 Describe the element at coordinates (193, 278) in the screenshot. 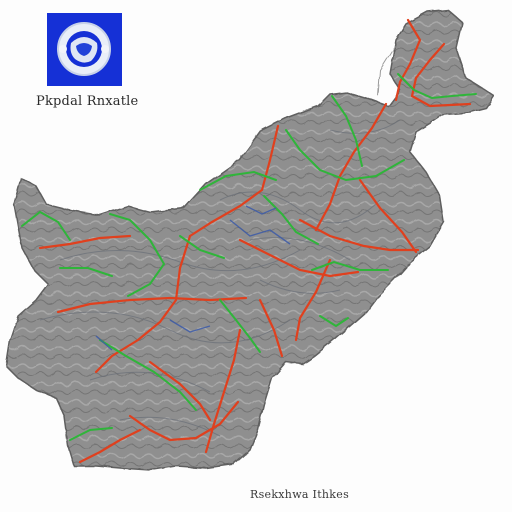

I see `roads-blue` at that location.